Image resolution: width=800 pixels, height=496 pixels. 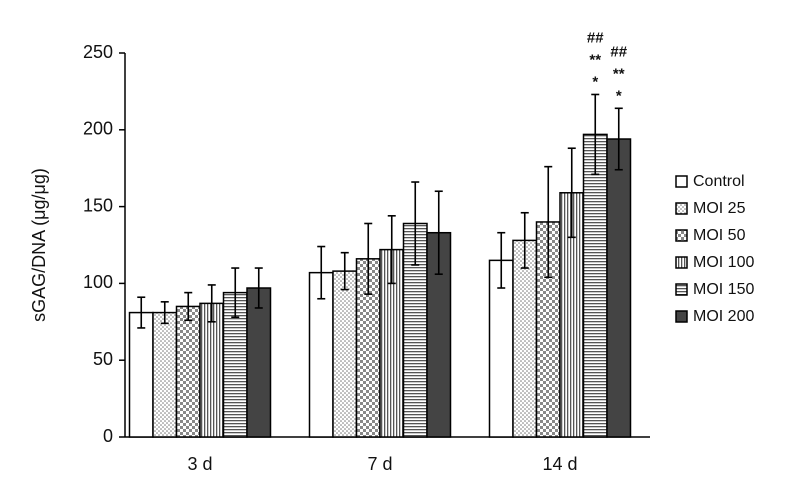 What do you see at coordinates (723, 316) in the screenshot?
I see `legend-label: MOI 200` at bounding box center [723, 316].